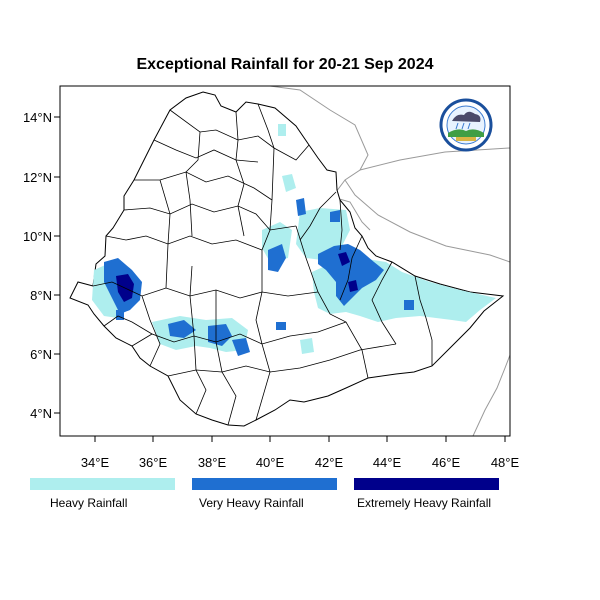 The width and height of the screenshot is (600, 600). I want to click on very-heavy-rainfall-area-far-east, so click(409, 305).